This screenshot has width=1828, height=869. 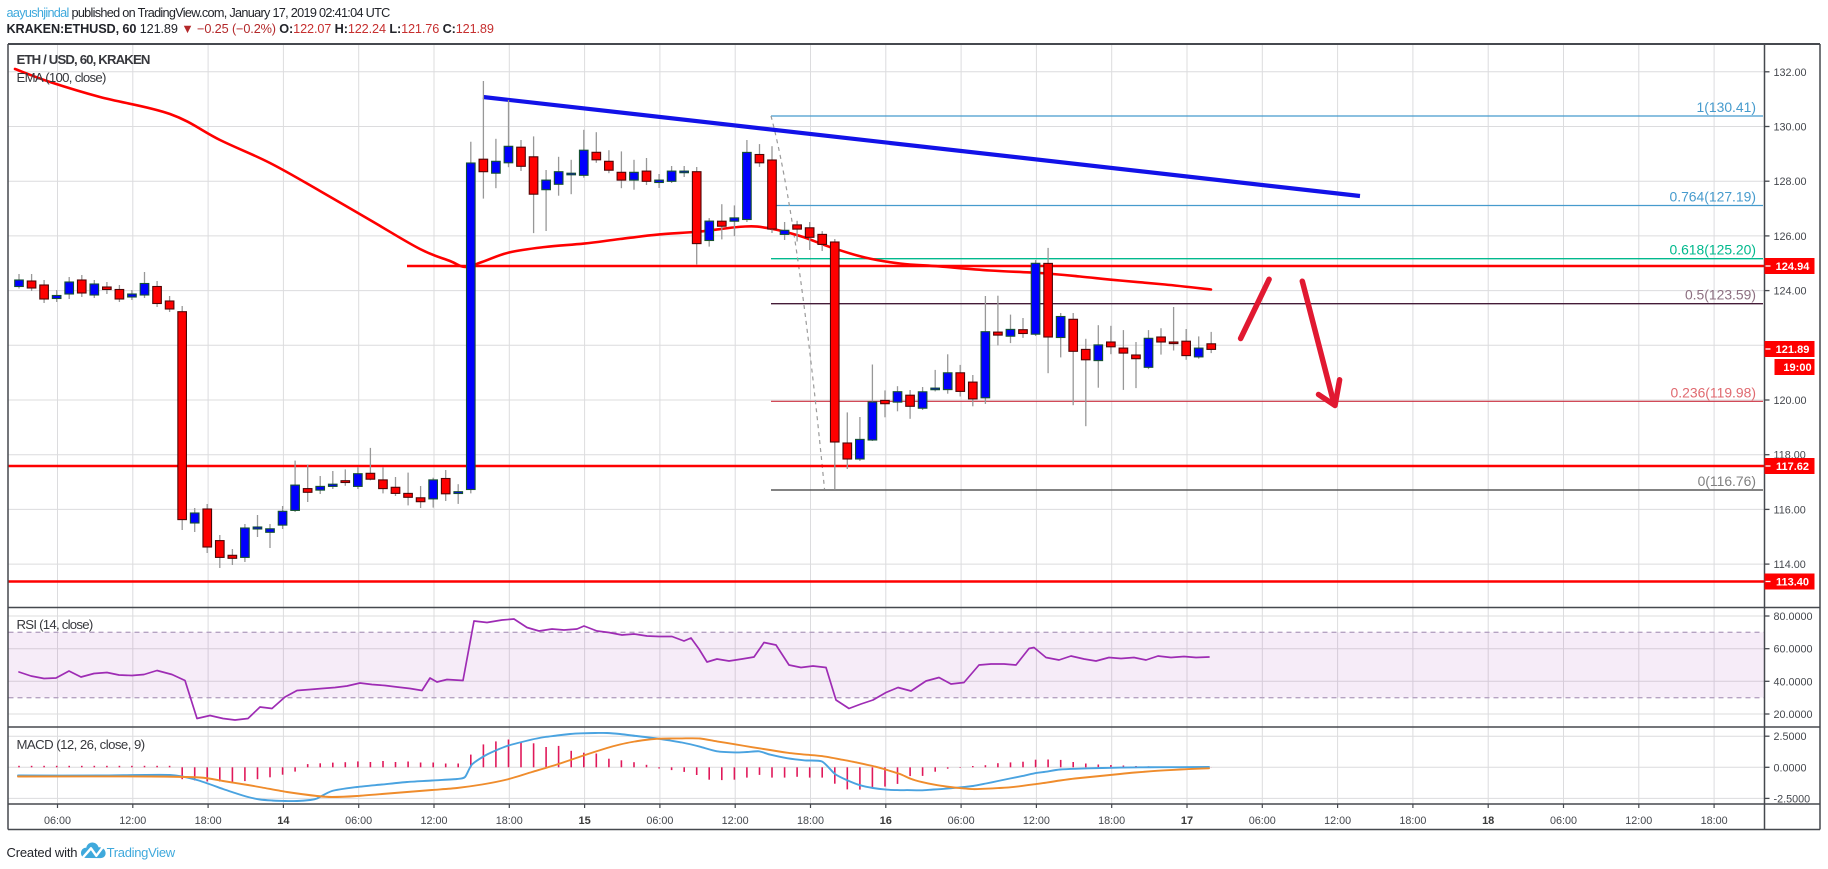 I want to click on svg-text: 16, so click(x=886, y=821).